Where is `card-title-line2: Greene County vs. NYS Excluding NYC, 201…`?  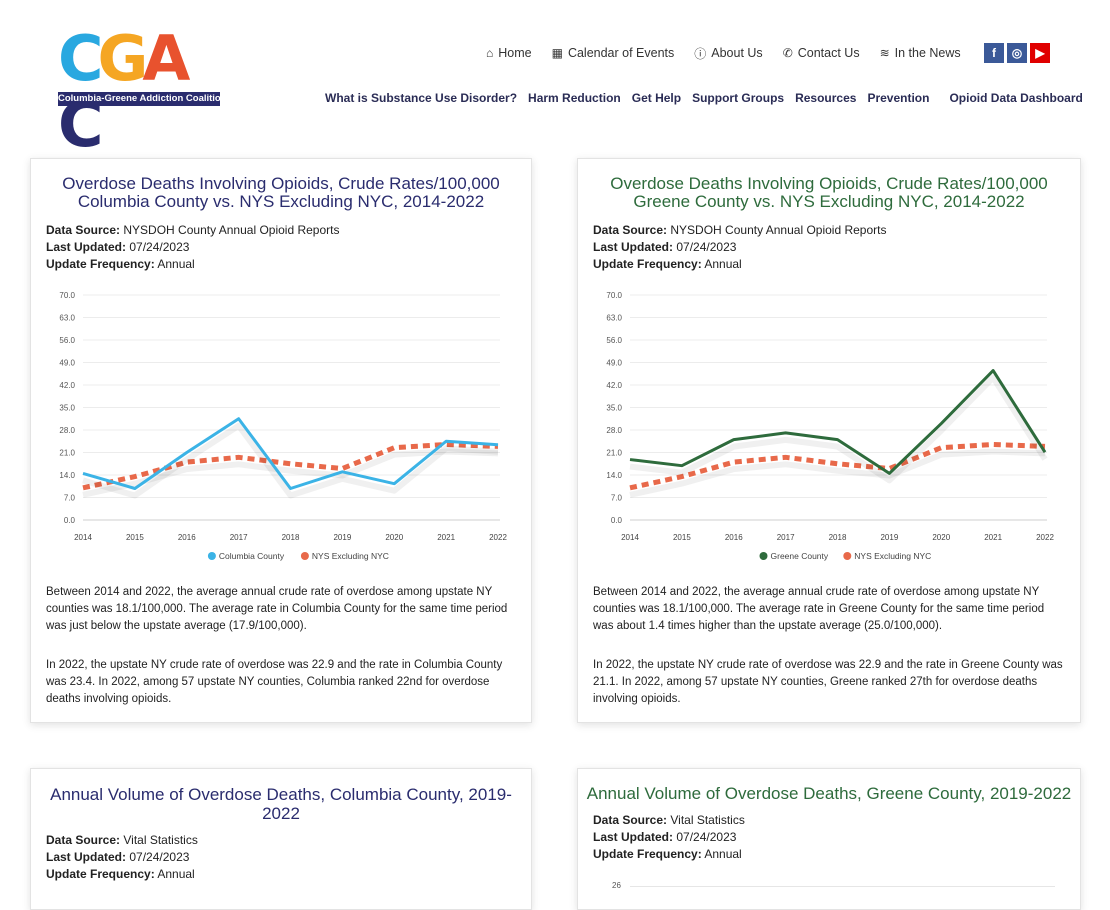 card-title-line2: Greene County vs. NYS Excluding NYC, 201… is located at coordinates (829, 202).